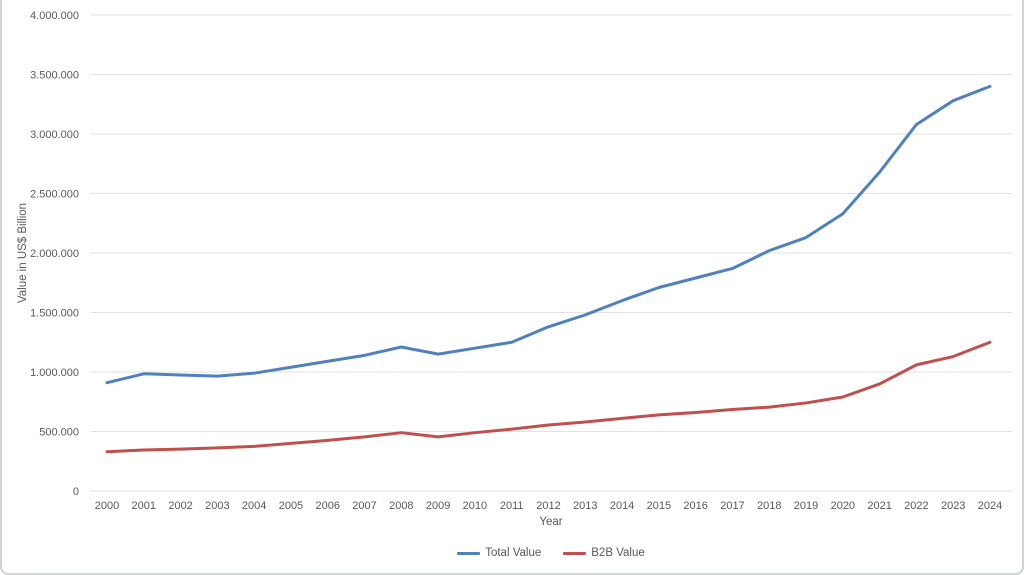  What do you see at coordinates (695, 506) in the screenshot?
I see `x-tick-label: 2016` at bounding box center [695, 506].